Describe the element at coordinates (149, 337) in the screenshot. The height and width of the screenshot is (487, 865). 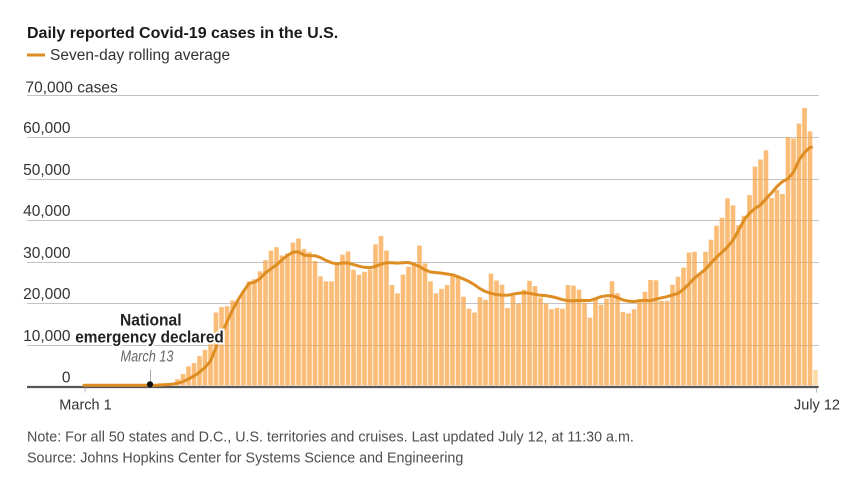
I see `svg-text: emergency declared` at that location.